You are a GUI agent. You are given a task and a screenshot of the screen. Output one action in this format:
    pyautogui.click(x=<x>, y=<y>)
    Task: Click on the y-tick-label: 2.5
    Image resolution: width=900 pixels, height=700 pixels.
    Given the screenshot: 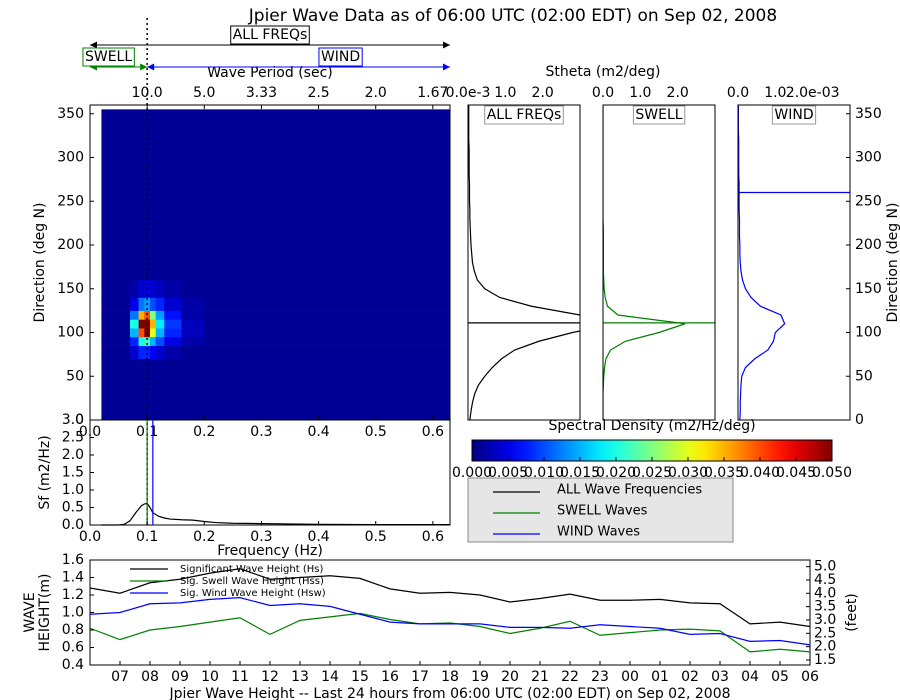 What is the action you would take?
    pyautogui.click(x=73, y=438)
    